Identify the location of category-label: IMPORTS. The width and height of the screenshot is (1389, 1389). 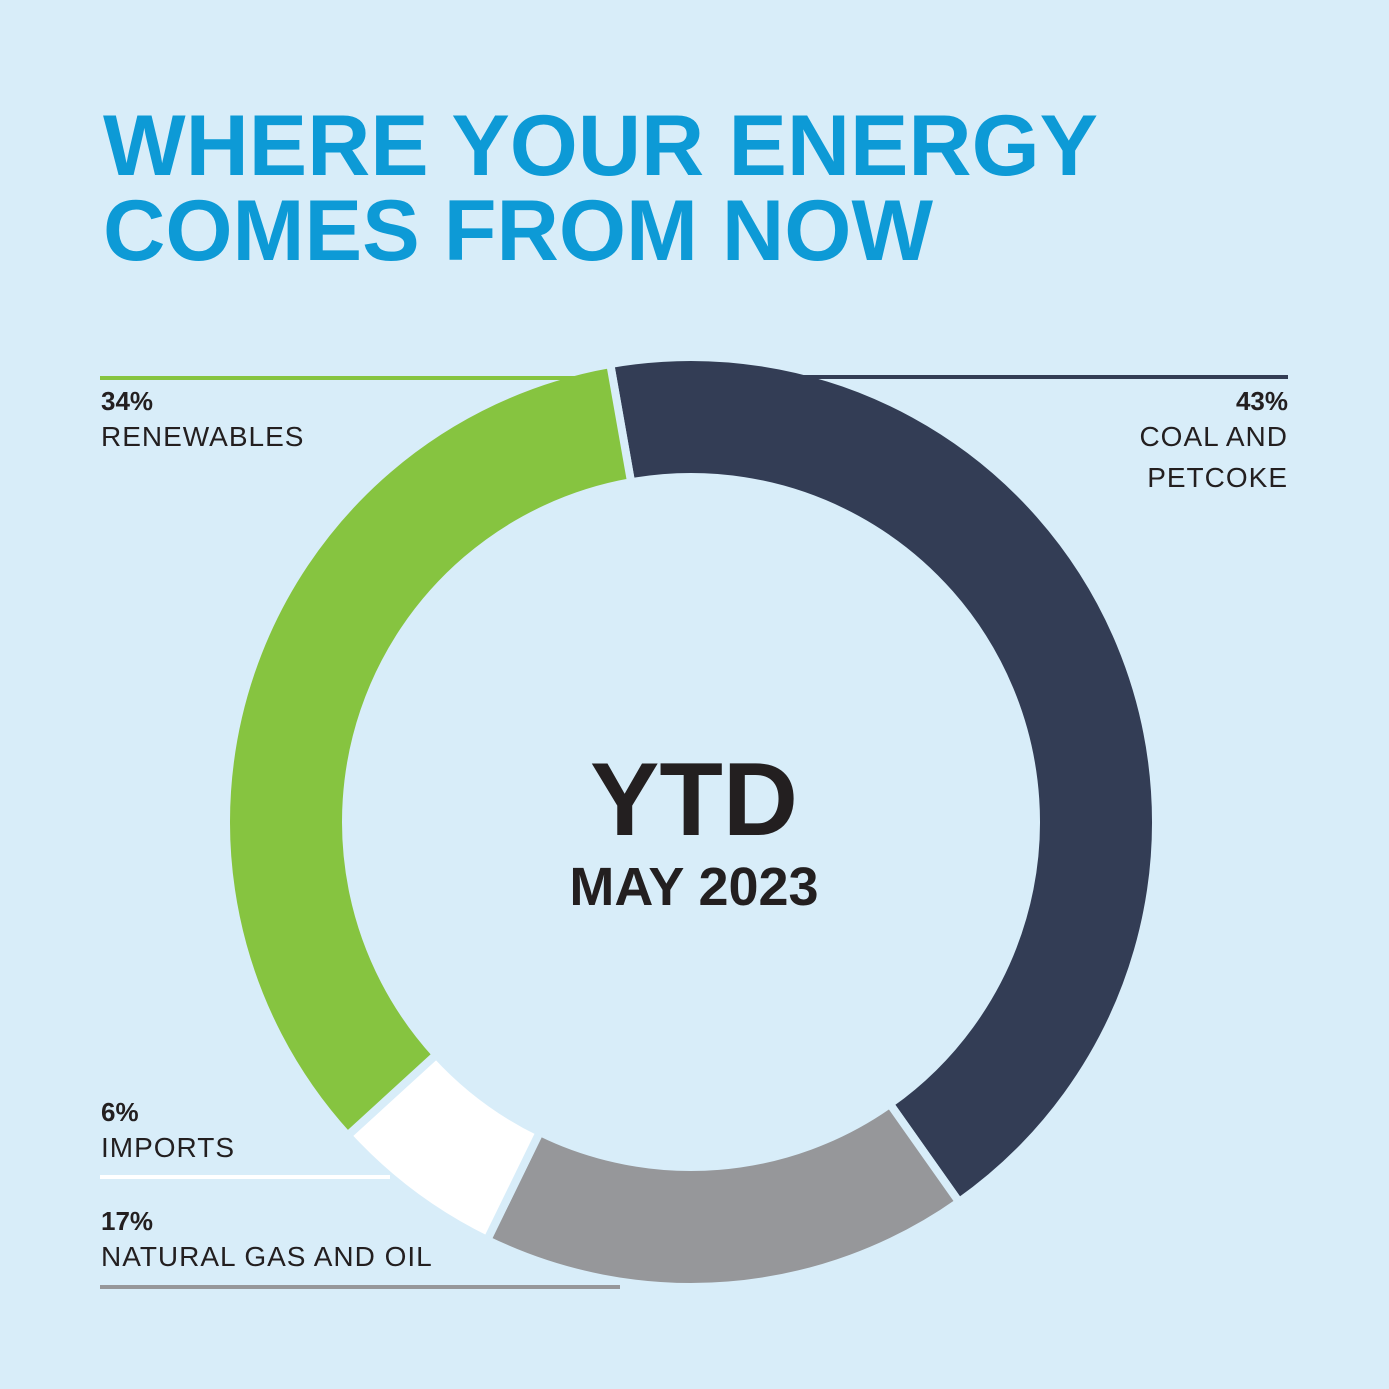
(168, 1147).